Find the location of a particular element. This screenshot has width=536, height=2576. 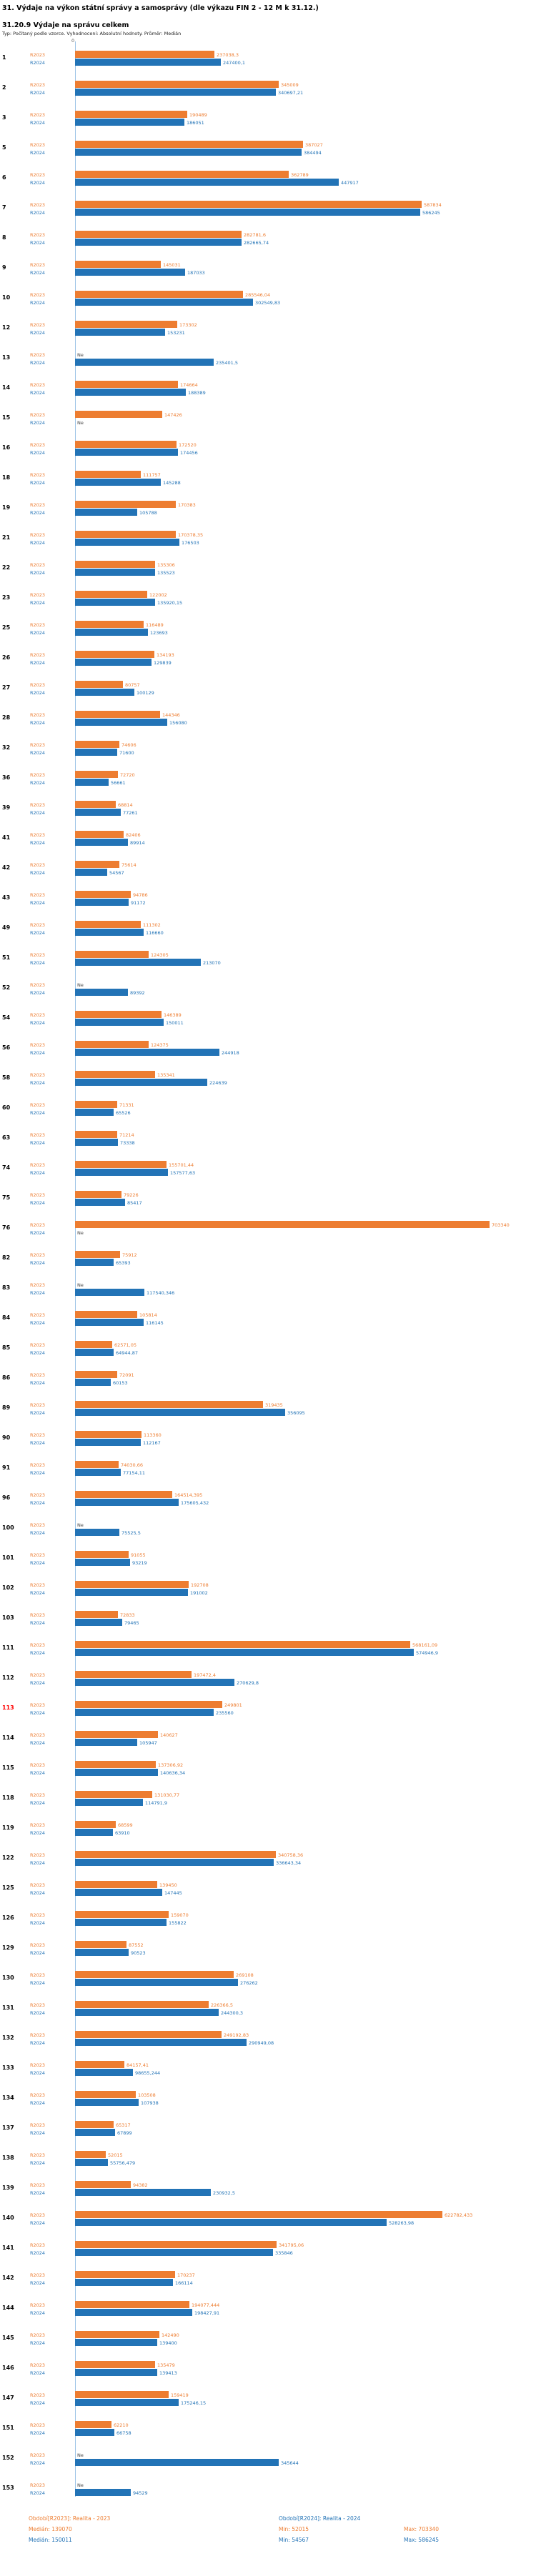

row-number: 32 is located at coordinates (6, 748).